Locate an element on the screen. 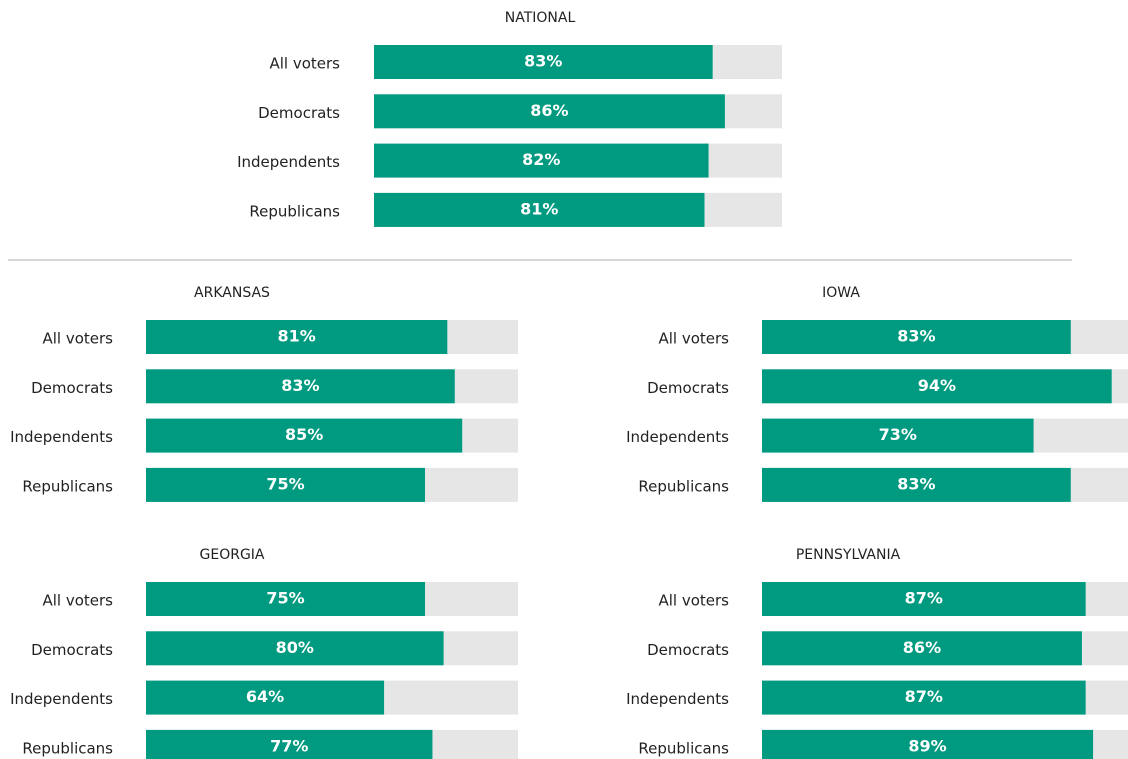 Image resolution: width=1128 pixels, height=759 pixels. chart-title: ARKANSAS is located at coordinates (232, 293).